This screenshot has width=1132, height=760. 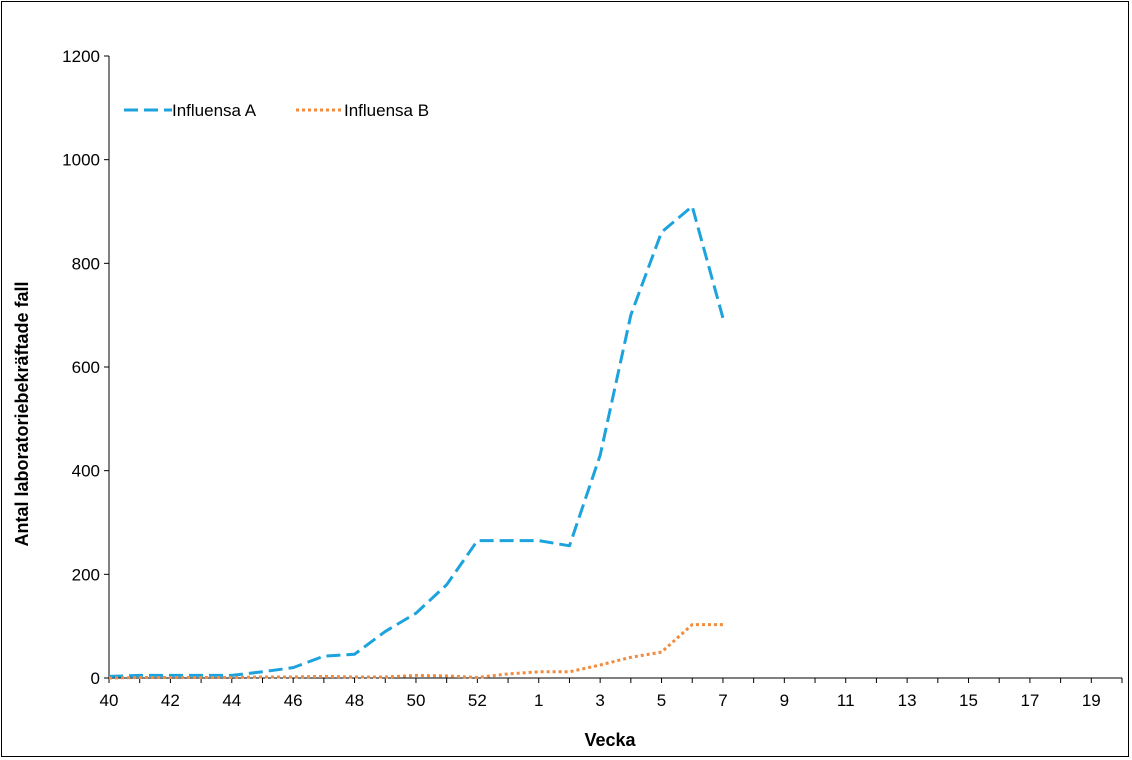 I want to click on y-tick-label: 400, so click(x=86, y=471).